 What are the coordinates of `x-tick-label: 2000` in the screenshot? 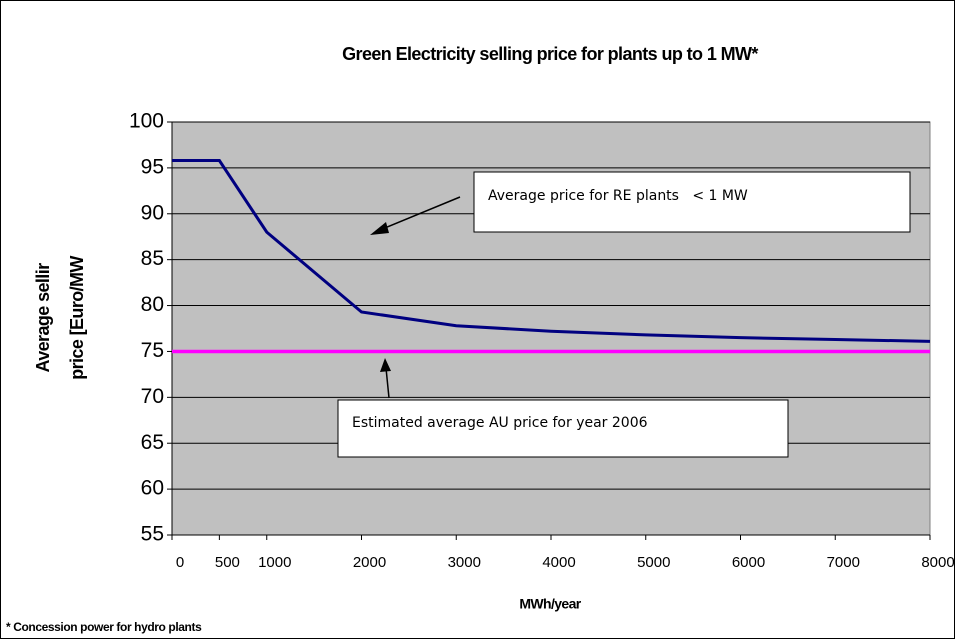 It's located at (369, 562).